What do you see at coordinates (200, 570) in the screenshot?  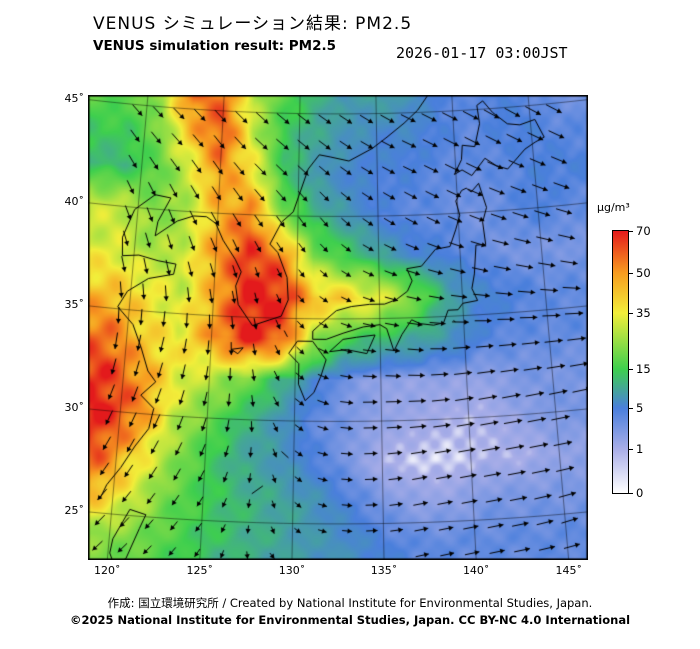 I see `lon-tick-label: 125˚` at bounding box center [200, 570].